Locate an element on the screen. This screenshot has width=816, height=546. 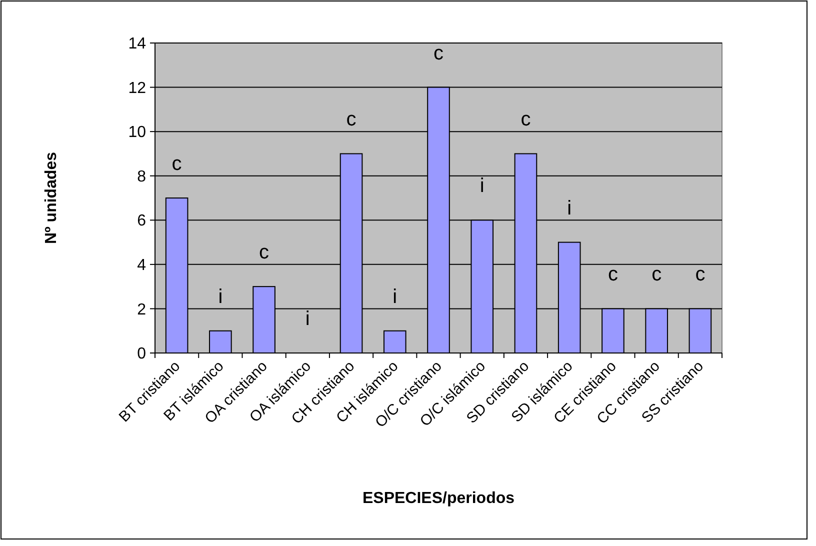
y-tick-label: 6 is located at coordinates (141, 221).